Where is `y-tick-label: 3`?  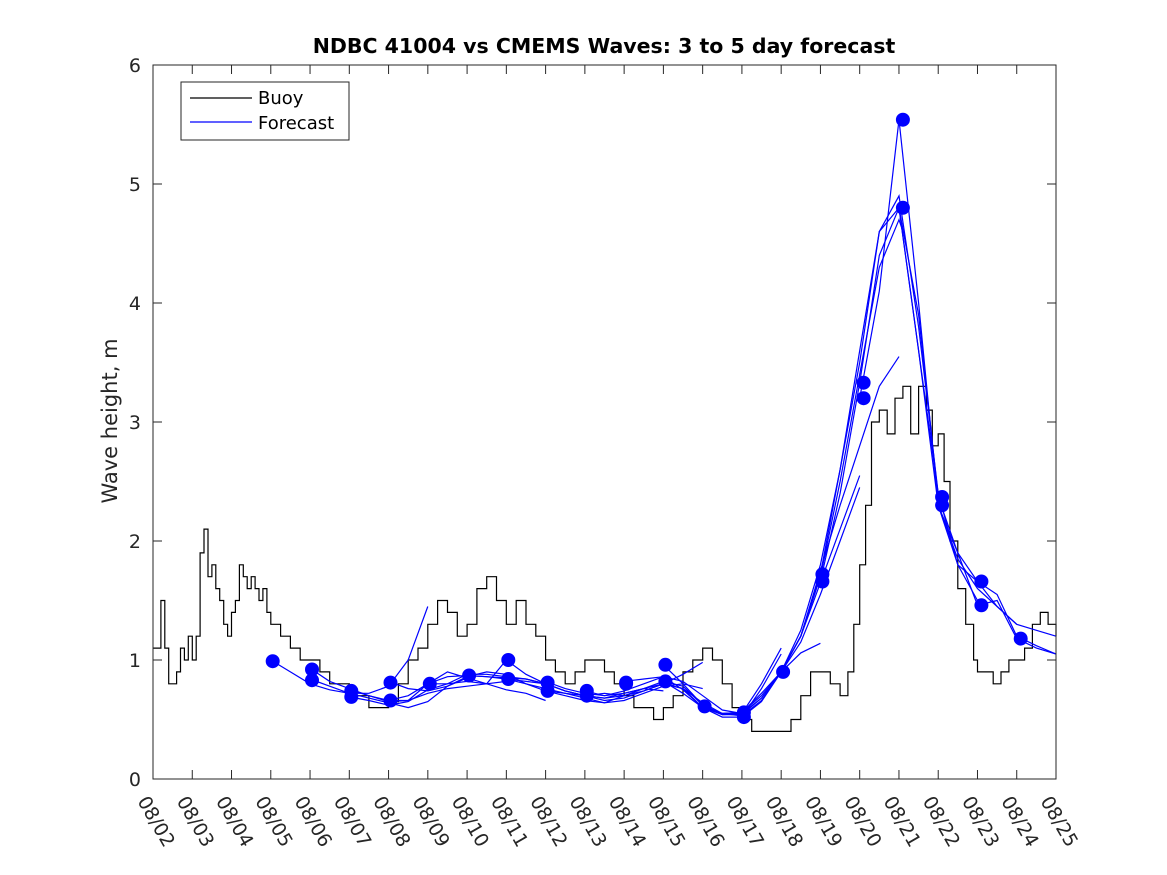 y-tick-label: 3 is located at coordinates (135, 423).